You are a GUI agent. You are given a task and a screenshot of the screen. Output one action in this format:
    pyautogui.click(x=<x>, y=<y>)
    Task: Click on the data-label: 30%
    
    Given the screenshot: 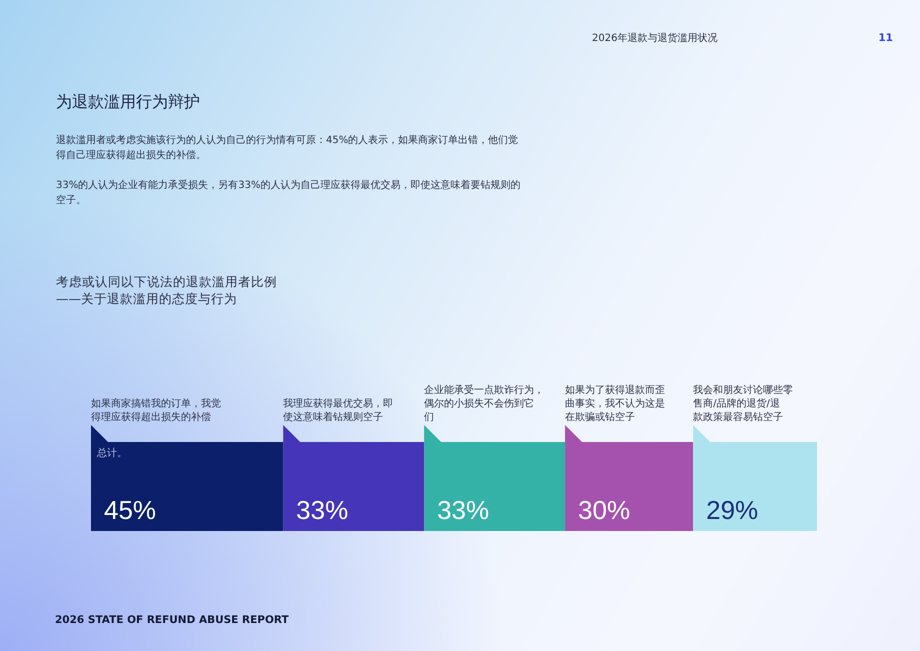 What is the action you would take?
    pyautogui.click(x=604, y=510)
    